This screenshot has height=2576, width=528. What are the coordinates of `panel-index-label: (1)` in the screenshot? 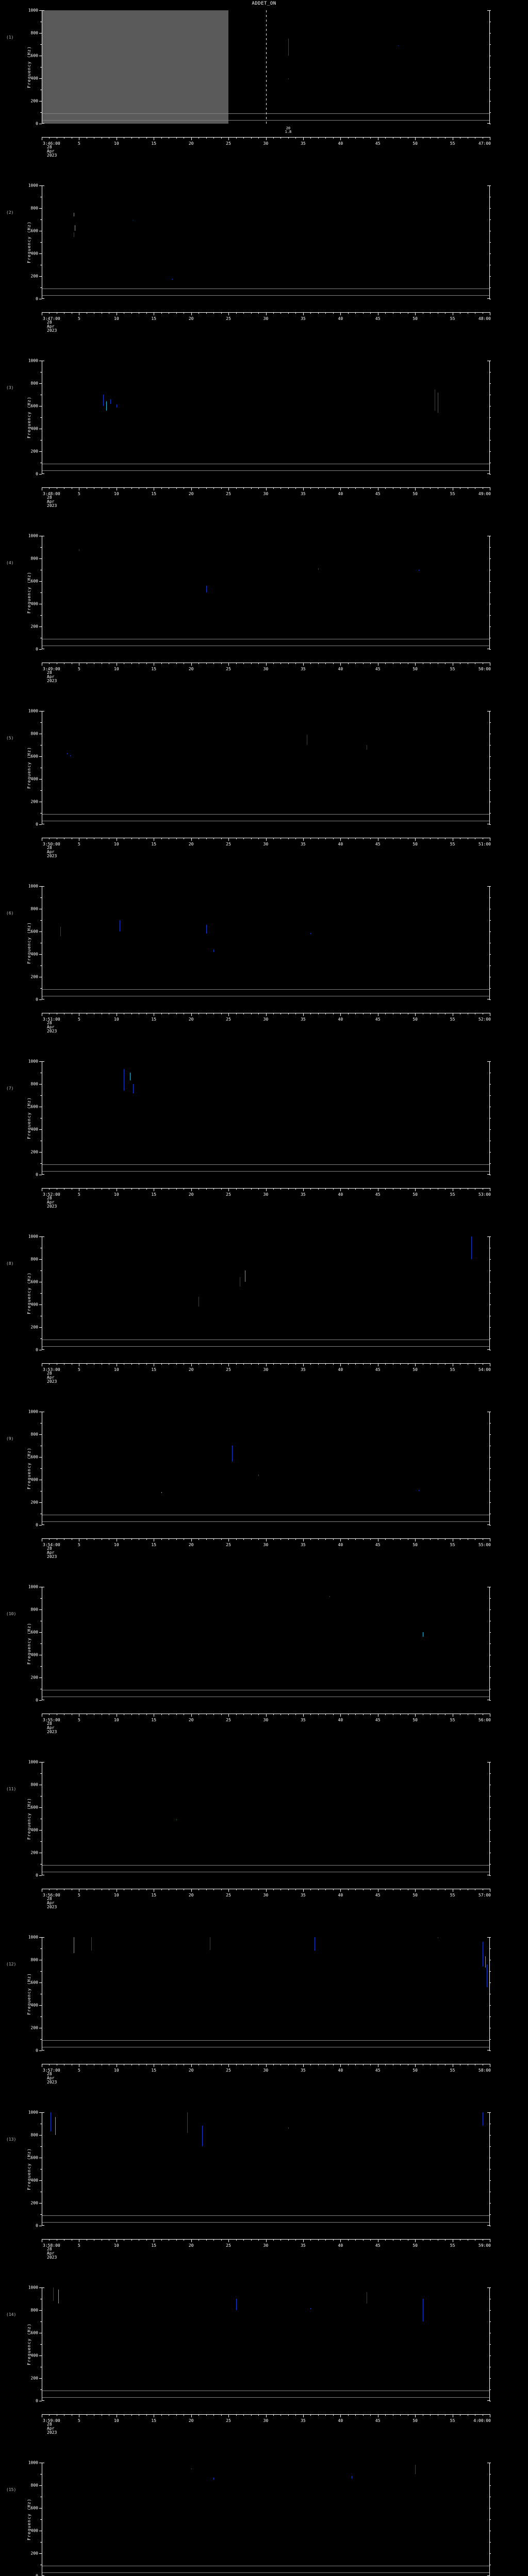 It's located at (10, 37).